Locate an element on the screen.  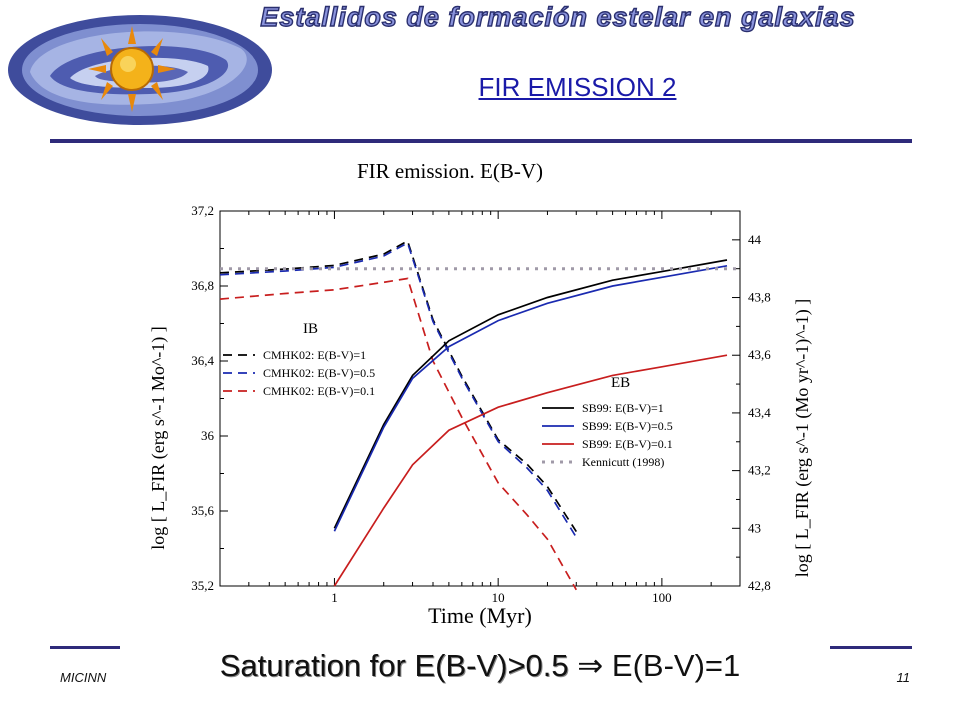
annotation-eb: EB is located at coordinates (620, 383).